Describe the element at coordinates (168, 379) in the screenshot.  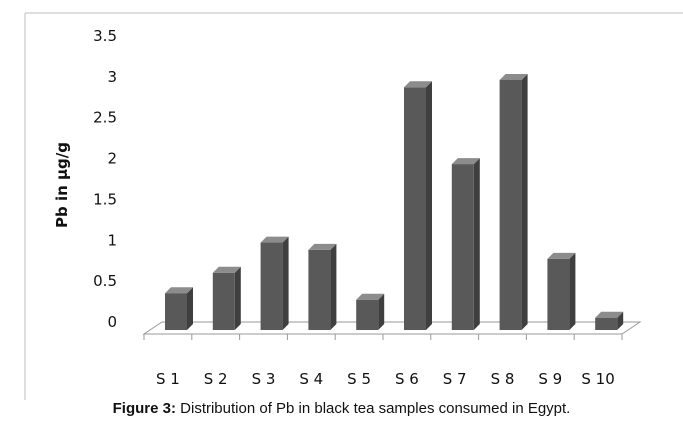
I see `x-tick-label: S 1` at that location.